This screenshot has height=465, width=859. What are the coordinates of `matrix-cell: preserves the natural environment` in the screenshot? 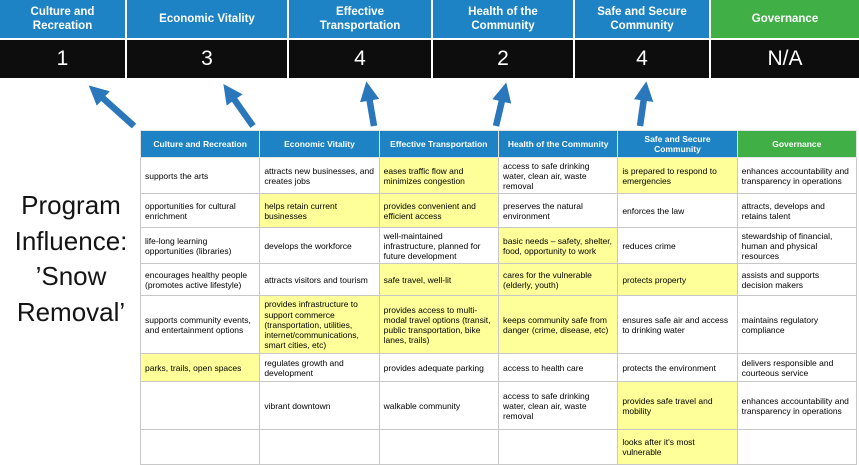 It's located at (558, 211).